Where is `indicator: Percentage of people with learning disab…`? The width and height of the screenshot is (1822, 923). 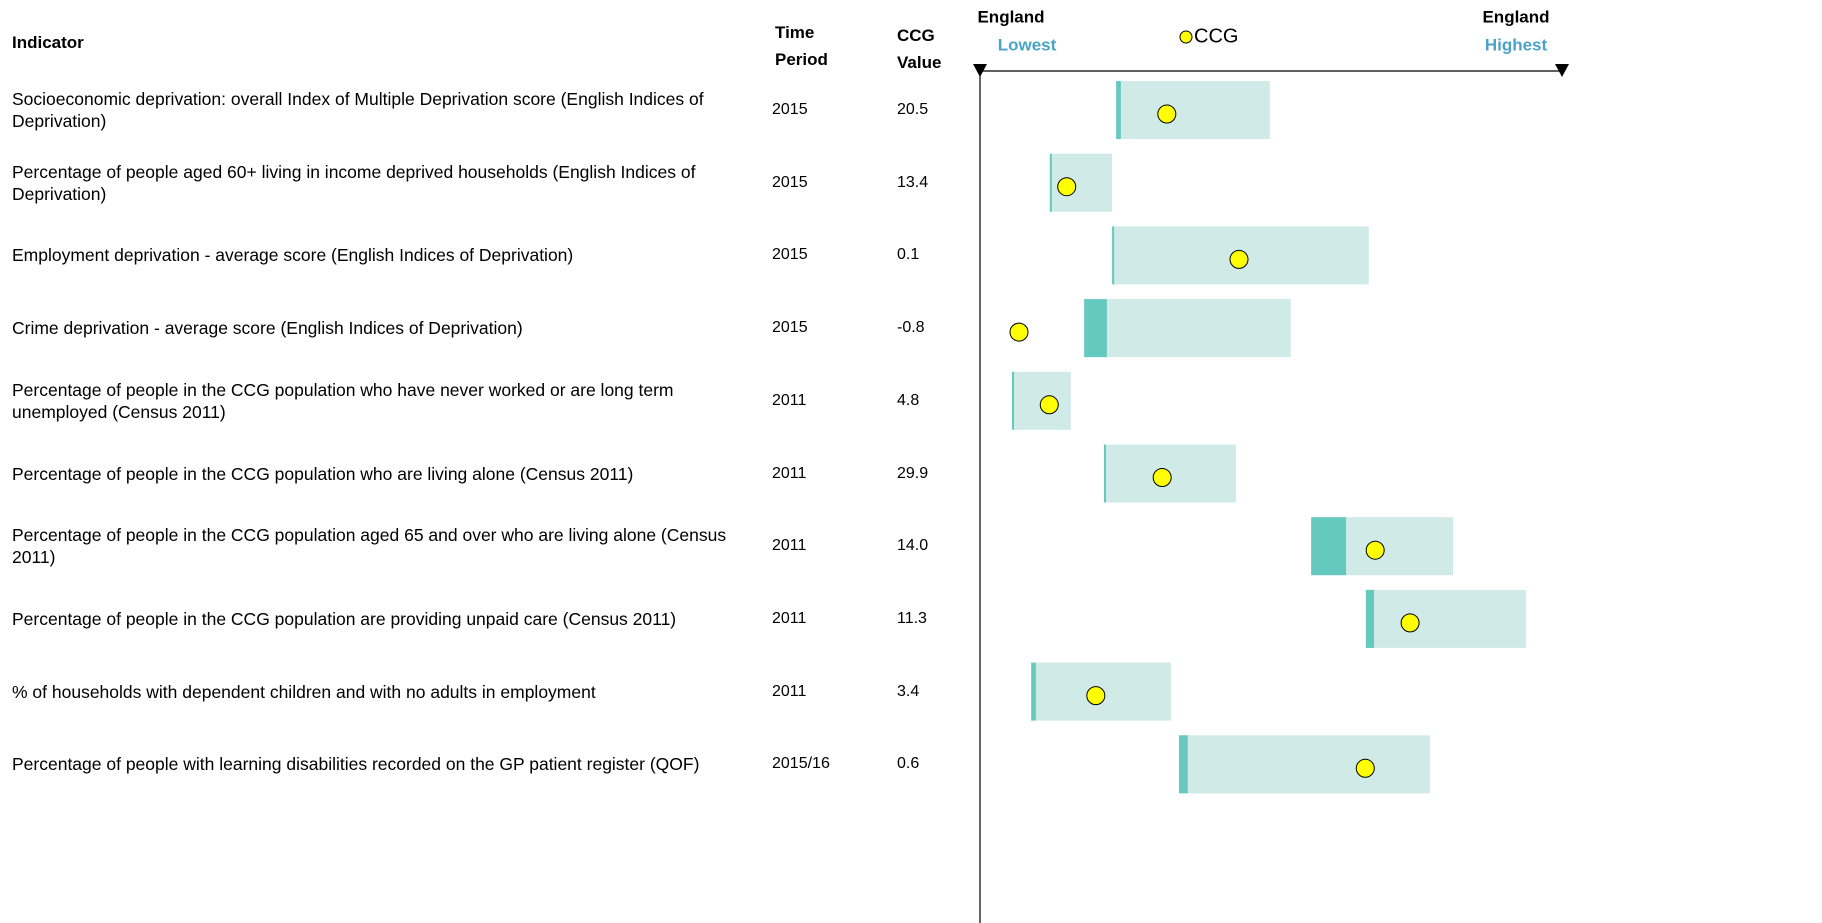 indicator: Percentage of people with learning disab… is located at coordinates (356, 764).